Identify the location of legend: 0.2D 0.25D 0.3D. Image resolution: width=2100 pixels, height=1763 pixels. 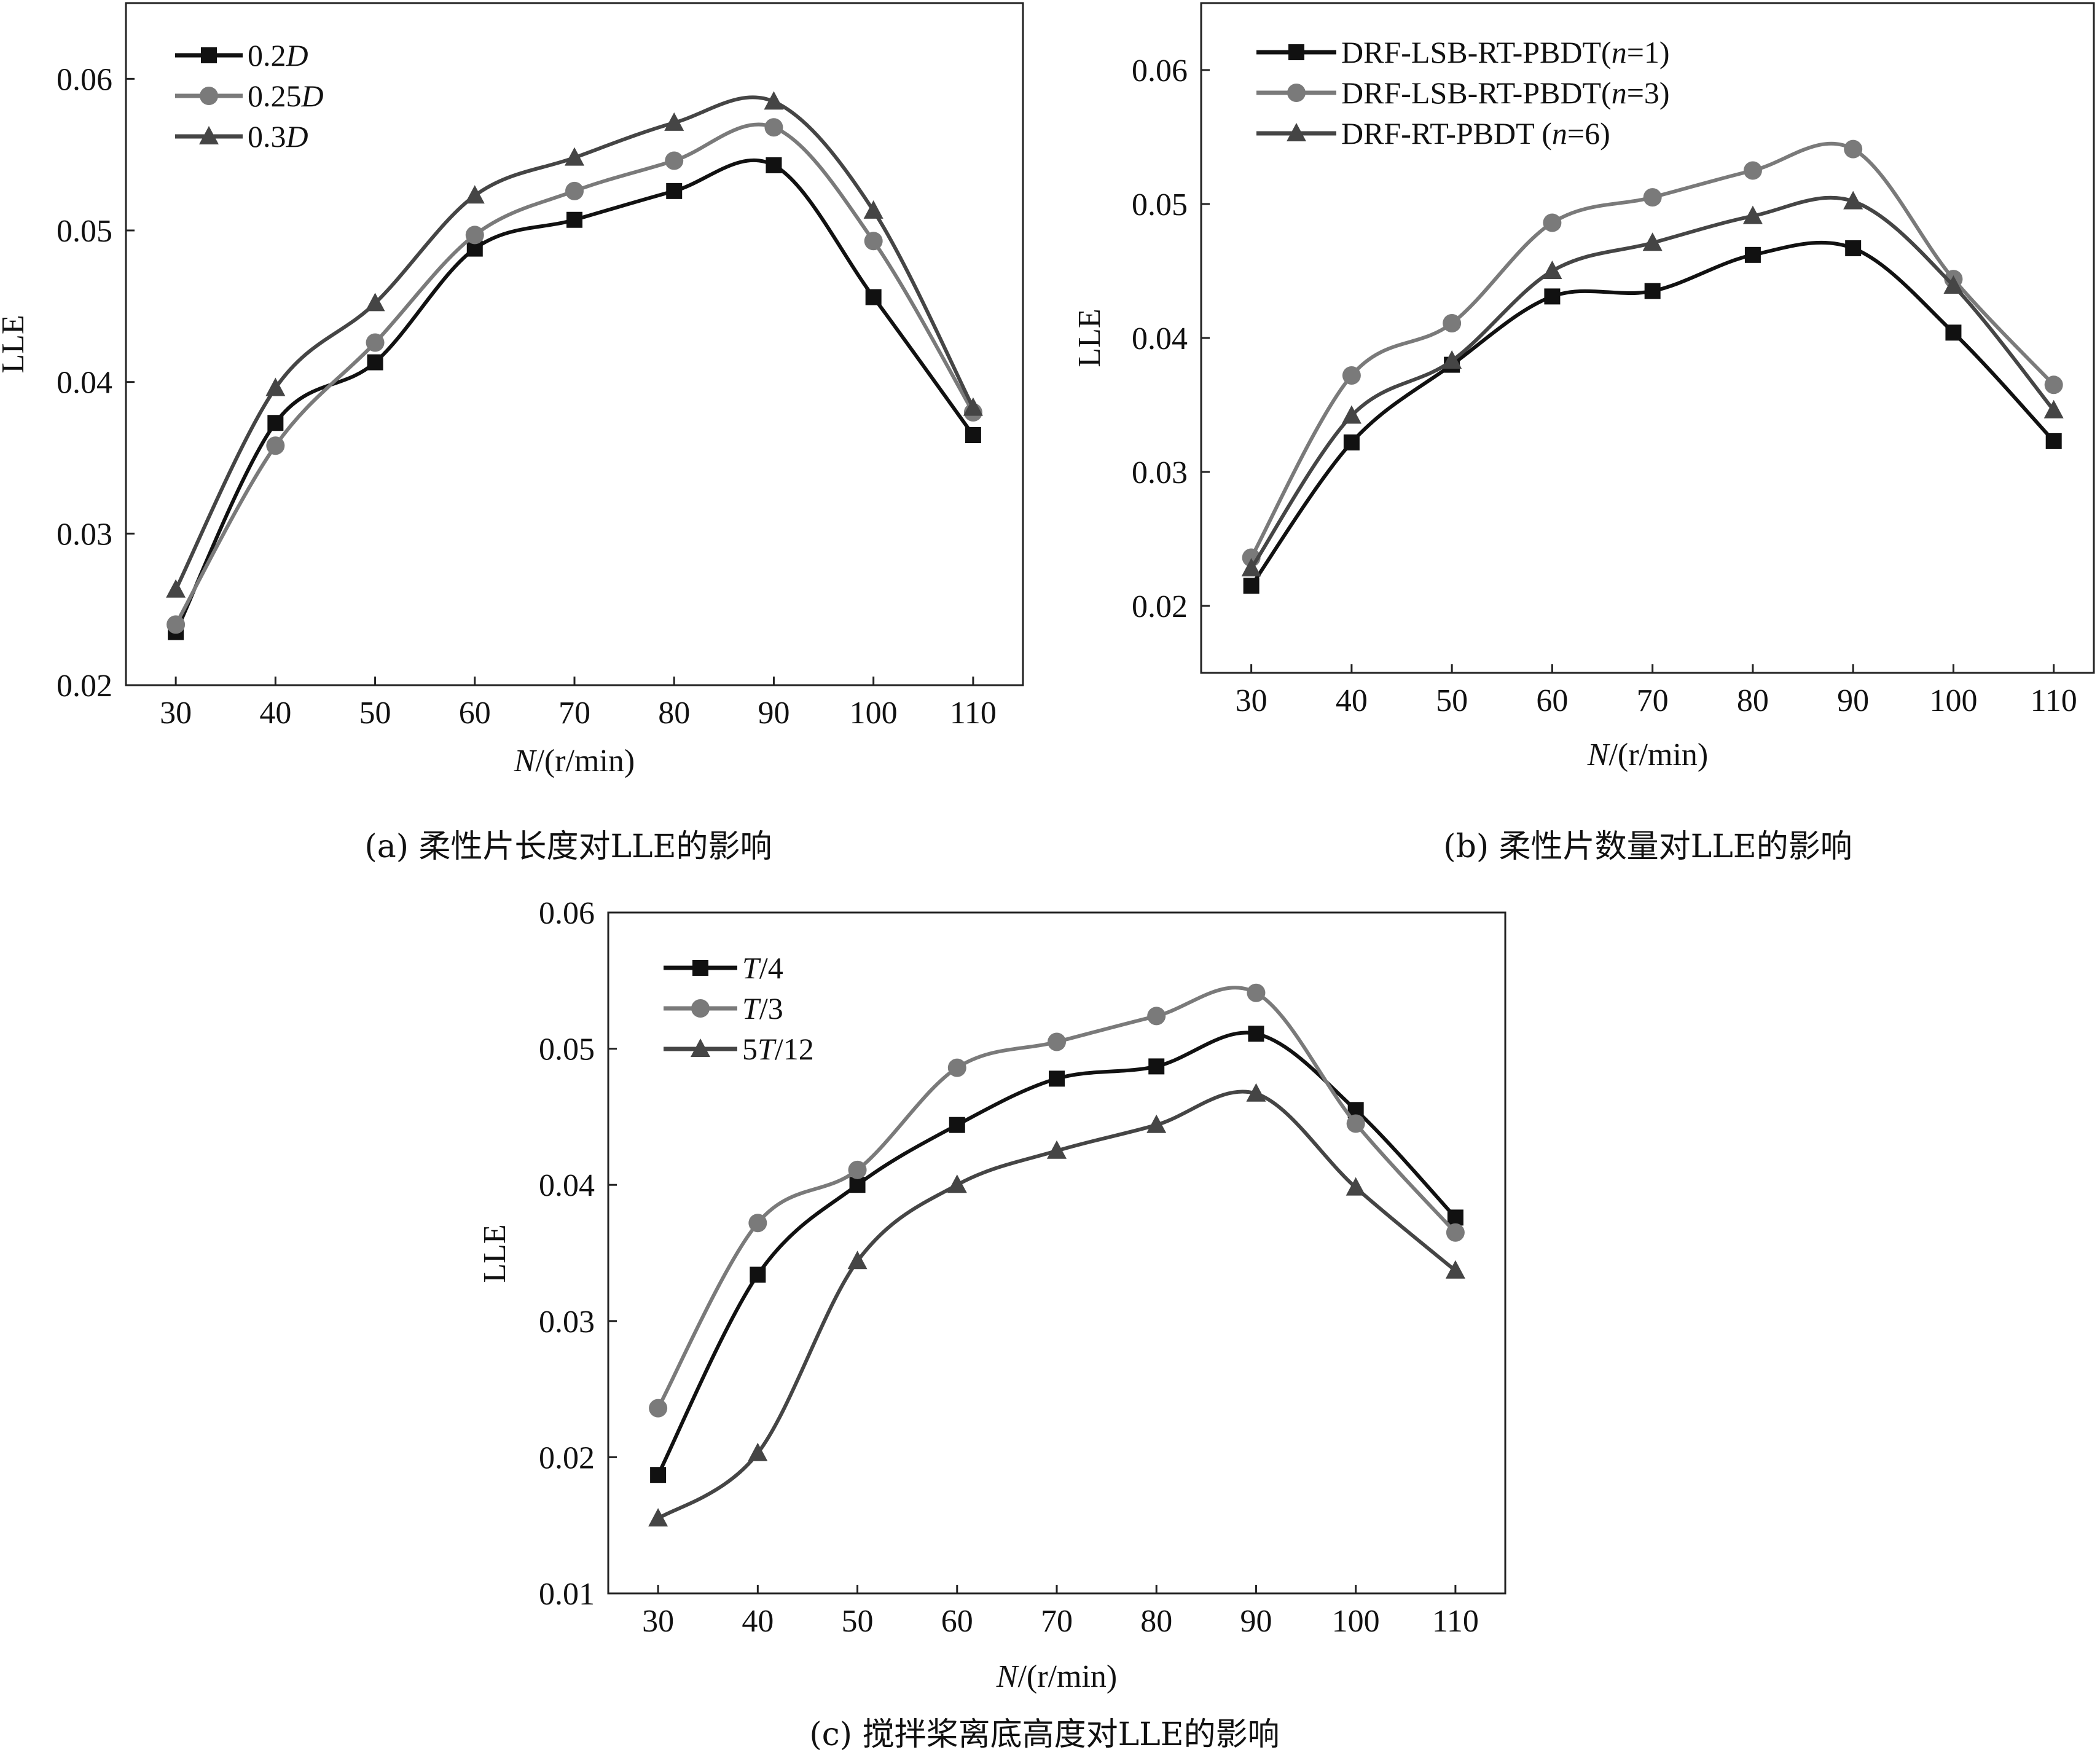
(249, 96).